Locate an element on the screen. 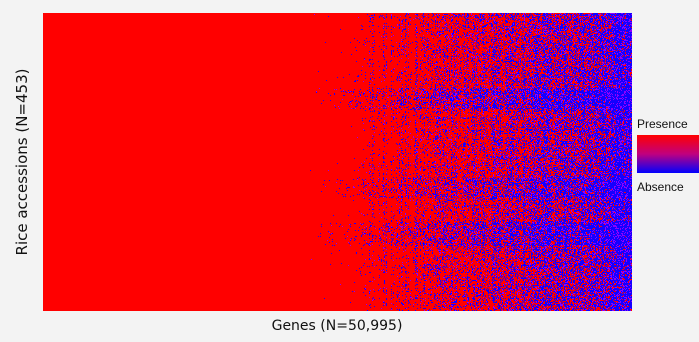 The image size is (699, 342). legend-gradient-rect is located at coordinates (668, 154).